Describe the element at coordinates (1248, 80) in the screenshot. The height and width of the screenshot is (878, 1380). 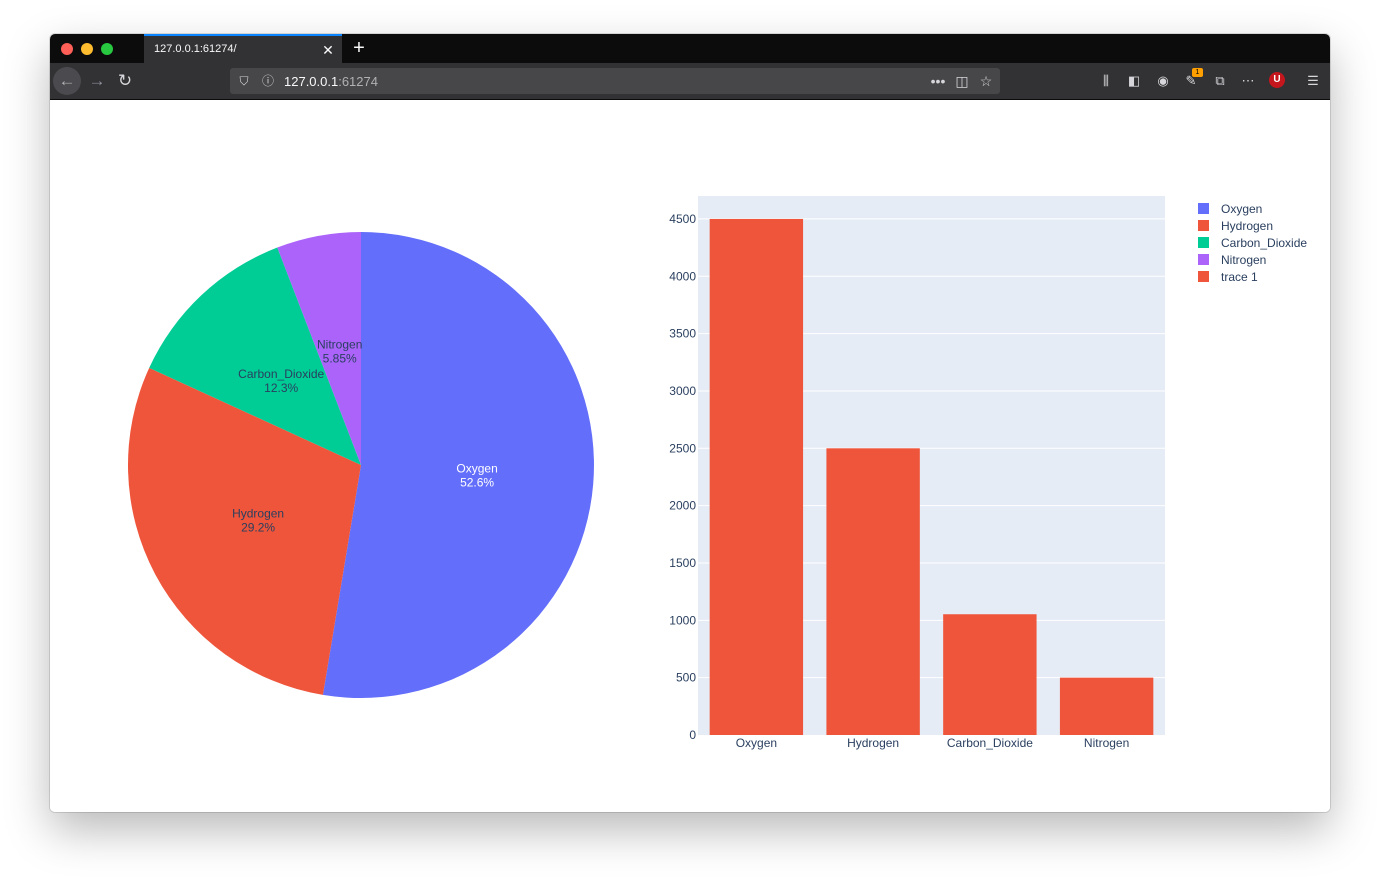
I see `password-manager-icon: ⋯` at that location.